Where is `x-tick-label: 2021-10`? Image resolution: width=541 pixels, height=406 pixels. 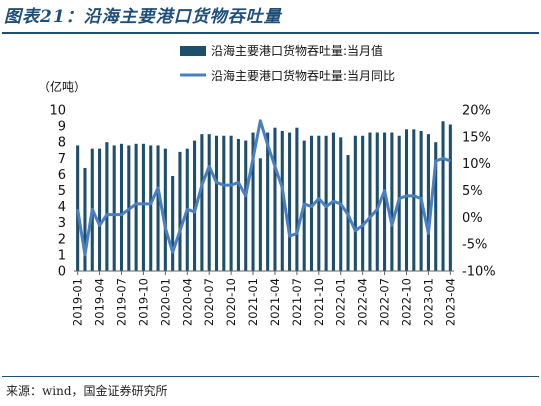
x-tick-label: 2021-10 is located at coordinates (319, 302).